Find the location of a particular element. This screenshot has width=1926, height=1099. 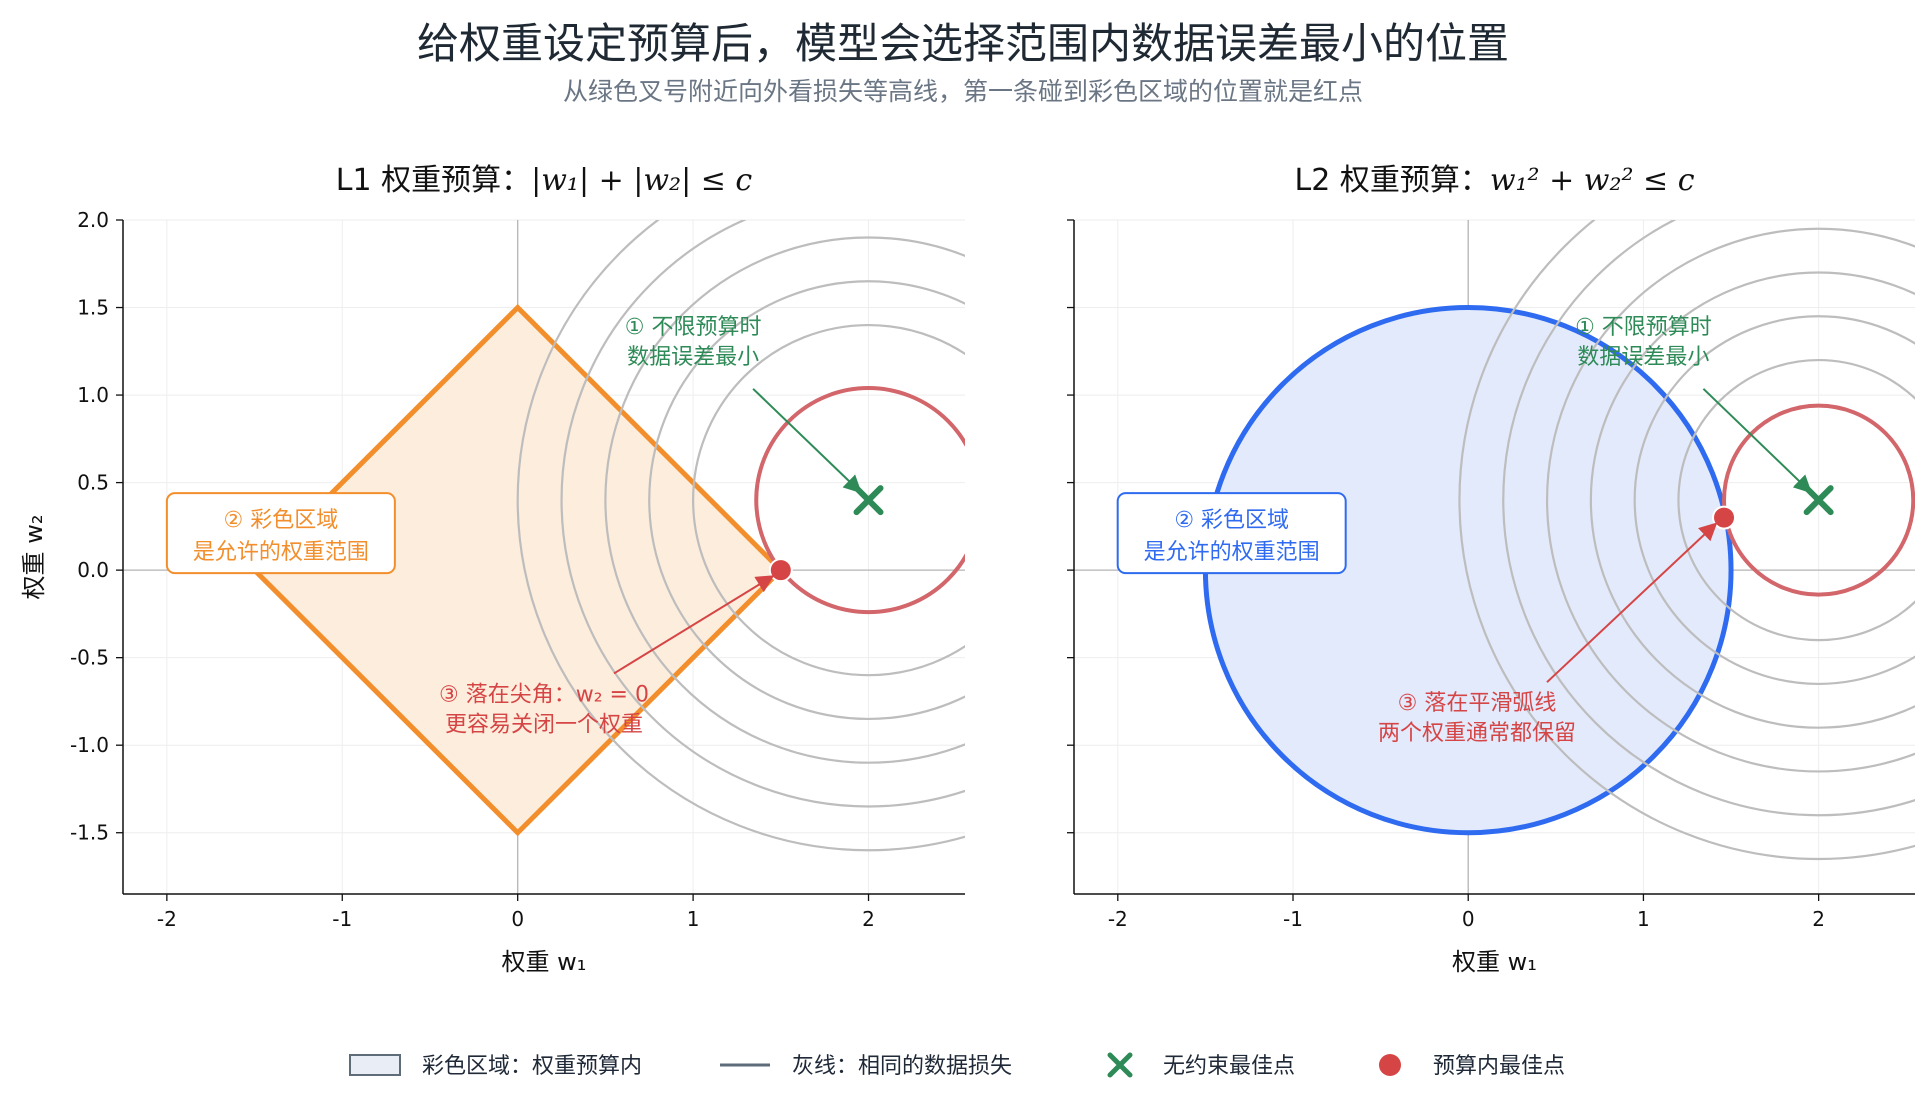

legend-item-constrained: 预算内最佳点 is located at coordinates (1472, 1066).